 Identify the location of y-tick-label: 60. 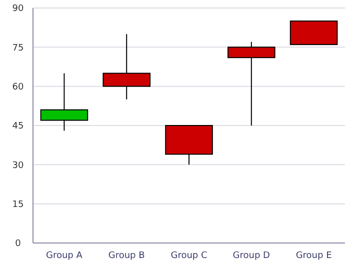
(18, 87).